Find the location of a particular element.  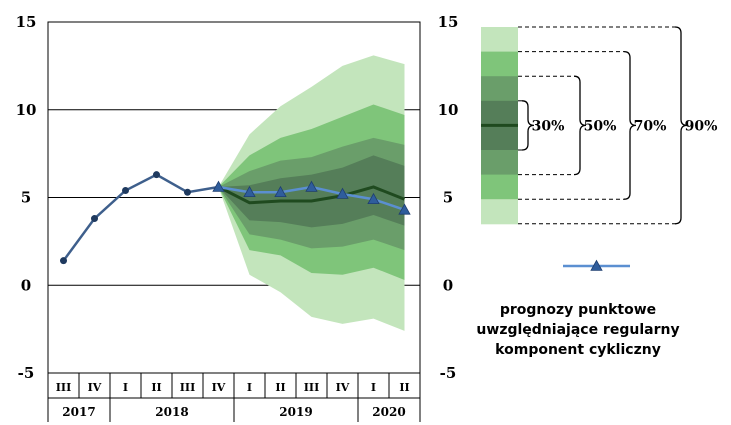

y-tick-label-right: 0 is located at coordinates (448, 285).